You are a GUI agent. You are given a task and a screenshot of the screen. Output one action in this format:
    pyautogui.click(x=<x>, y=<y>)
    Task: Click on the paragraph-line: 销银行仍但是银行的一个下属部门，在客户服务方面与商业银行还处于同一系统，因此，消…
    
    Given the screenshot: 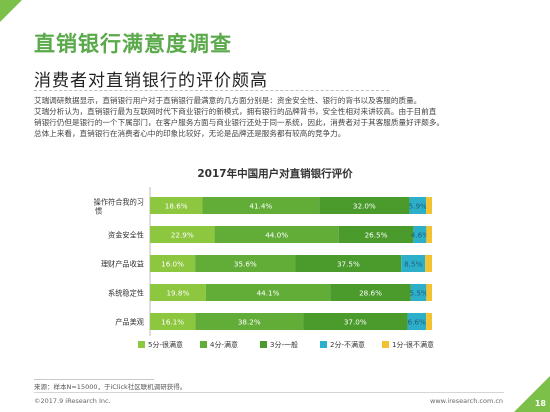 What is the action you would take?
    pyautogui.click(x=239, y=122)
    